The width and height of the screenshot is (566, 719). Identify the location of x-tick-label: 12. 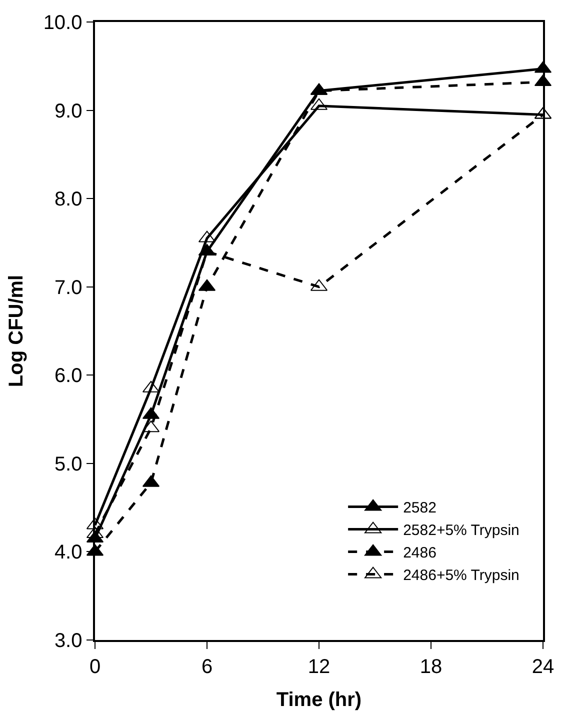
(319, 667).